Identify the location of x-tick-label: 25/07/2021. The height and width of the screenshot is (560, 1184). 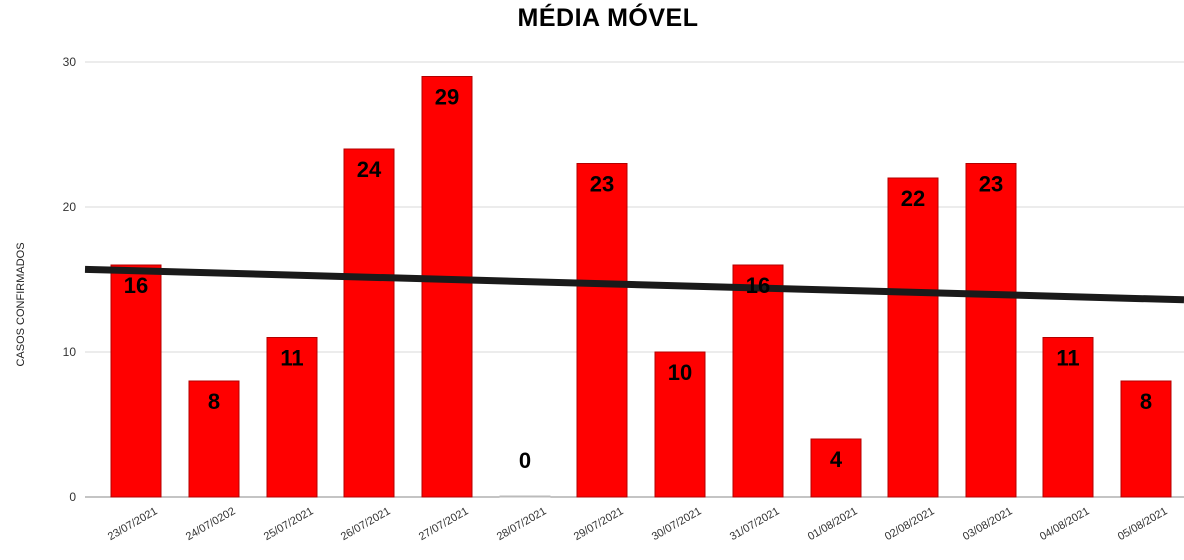
(289, 524).